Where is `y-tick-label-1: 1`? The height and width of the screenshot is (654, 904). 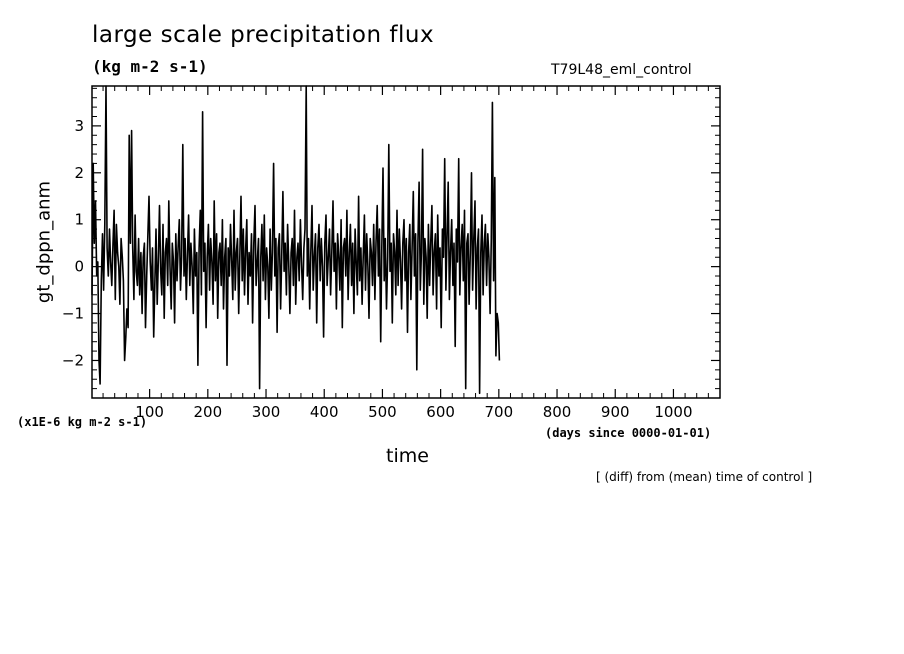 y-tick-label-1: 1 is located at coordinates (79, 220).